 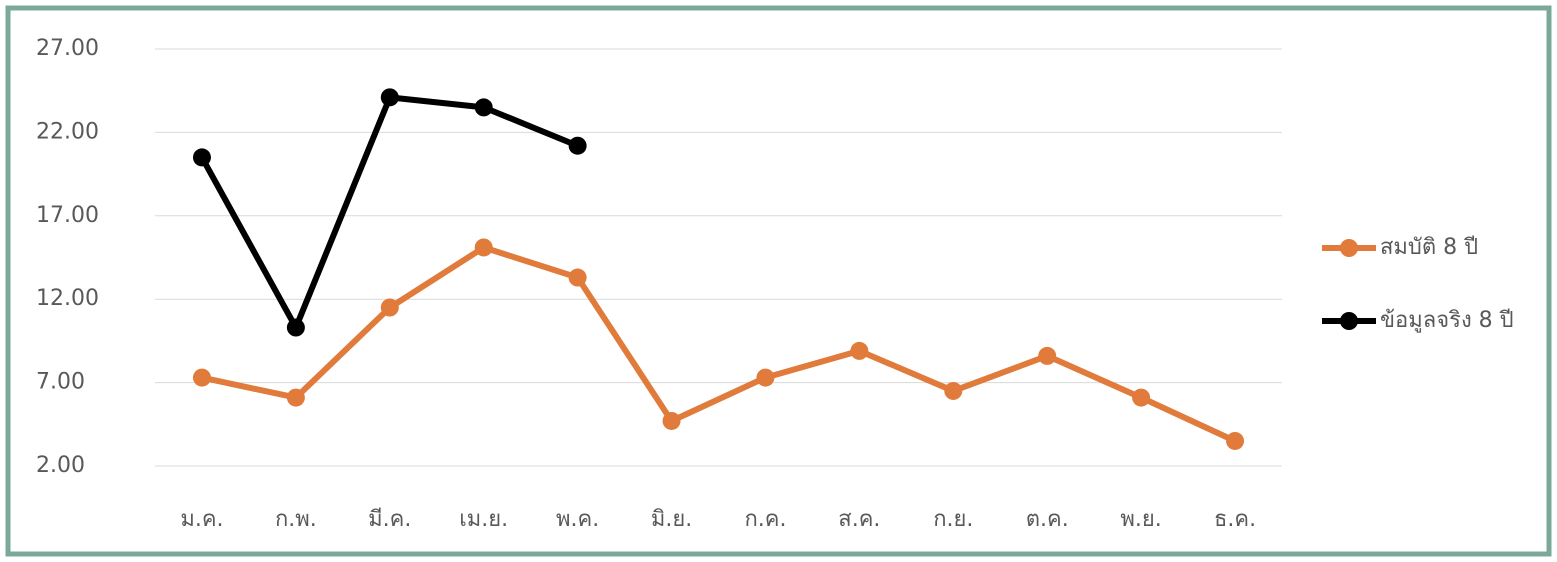 What do you see at coordinates (859, 519) in the screenshot?
I see `x-tick-label: ส.ค.` at bounding box center [859, 519].